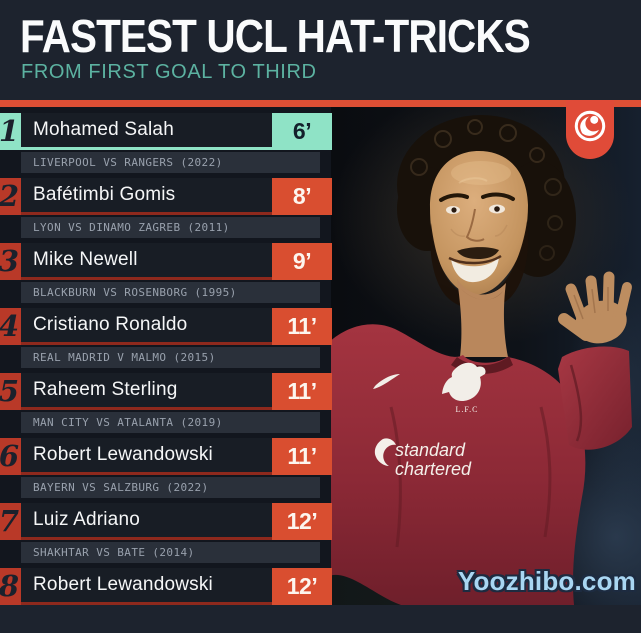 The height and width of the screenshot is (633, 641). What do you see at coordinates (170, 227) in the screenshot?
I see `match-sub-row: LYON VS DINAMO ZAGREB (2011)` at bounding box center [170, 227].